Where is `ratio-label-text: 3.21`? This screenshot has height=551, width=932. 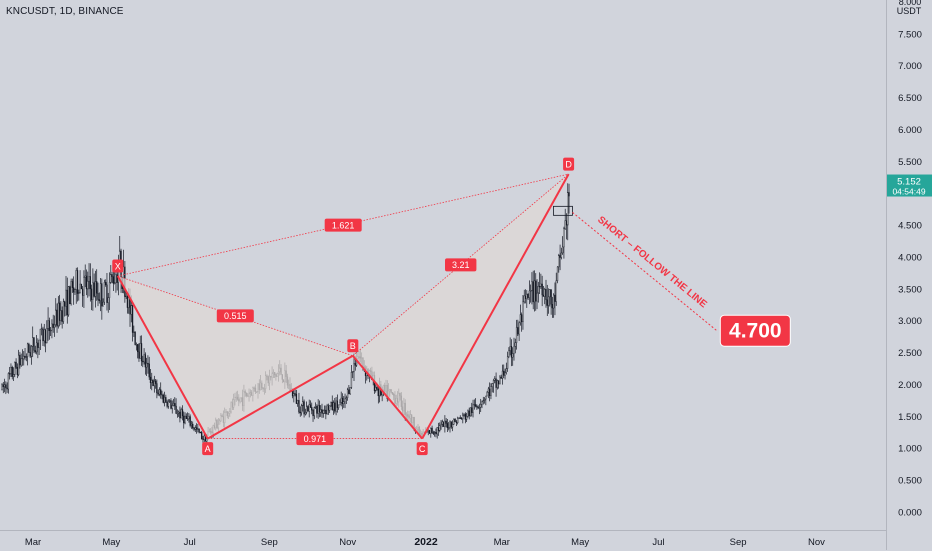 ratio-label-text: 3.21 is located at coordinates (461, 265).